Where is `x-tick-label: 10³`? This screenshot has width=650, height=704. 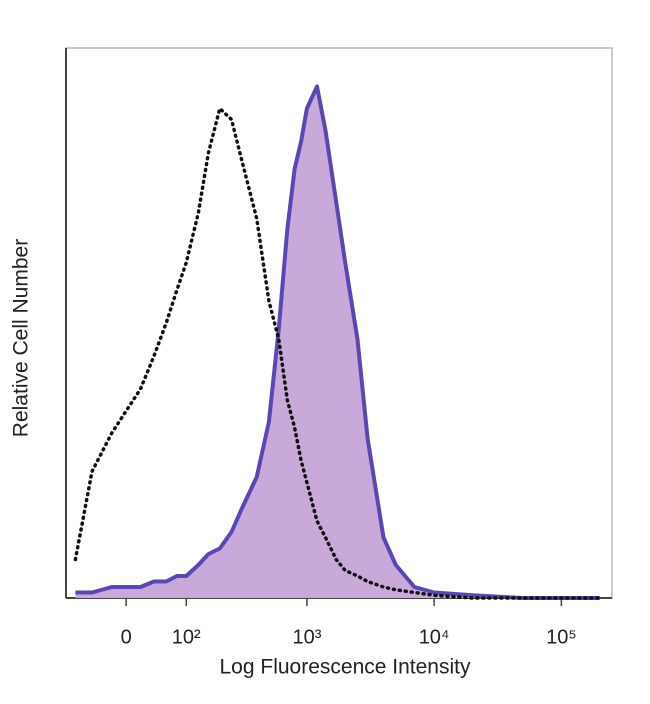
x-tick-label: 10³ is located at coordinates (306, 637).